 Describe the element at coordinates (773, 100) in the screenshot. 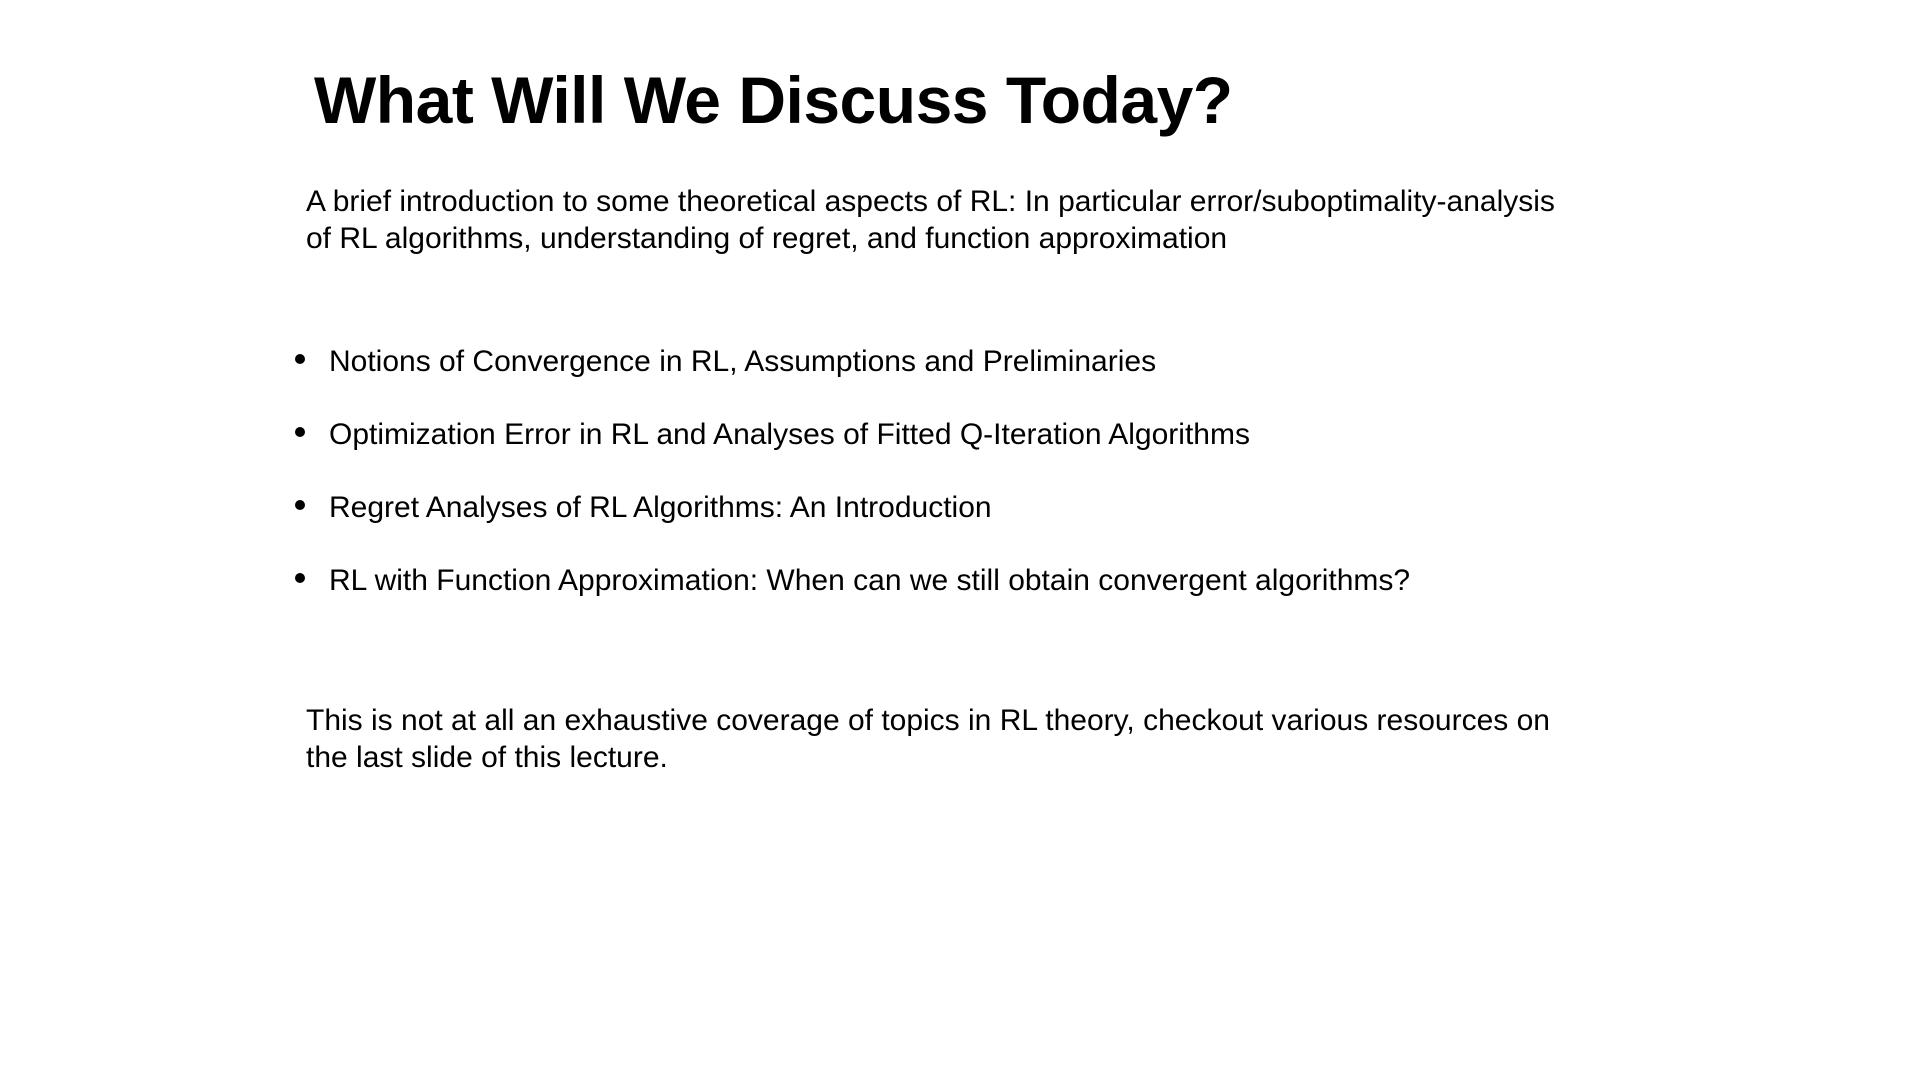

I see `slide-title: What Will We Discuss Today?` at that location.